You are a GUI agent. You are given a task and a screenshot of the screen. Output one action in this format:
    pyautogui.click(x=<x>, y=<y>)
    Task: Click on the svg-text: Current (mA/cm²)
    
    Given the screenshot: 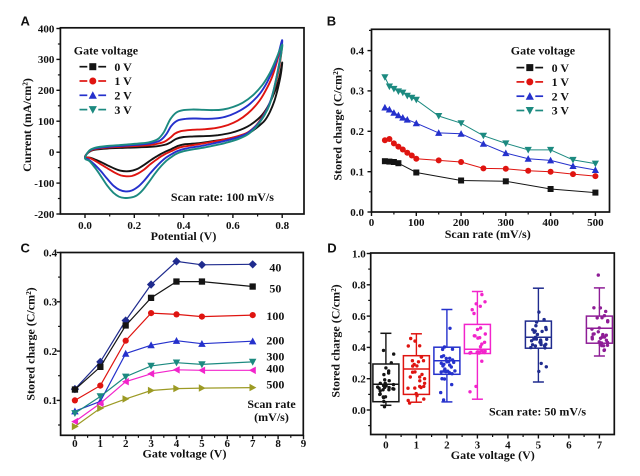 What is the action you would take?
    pyautogui.click(x=27, y=125)
    